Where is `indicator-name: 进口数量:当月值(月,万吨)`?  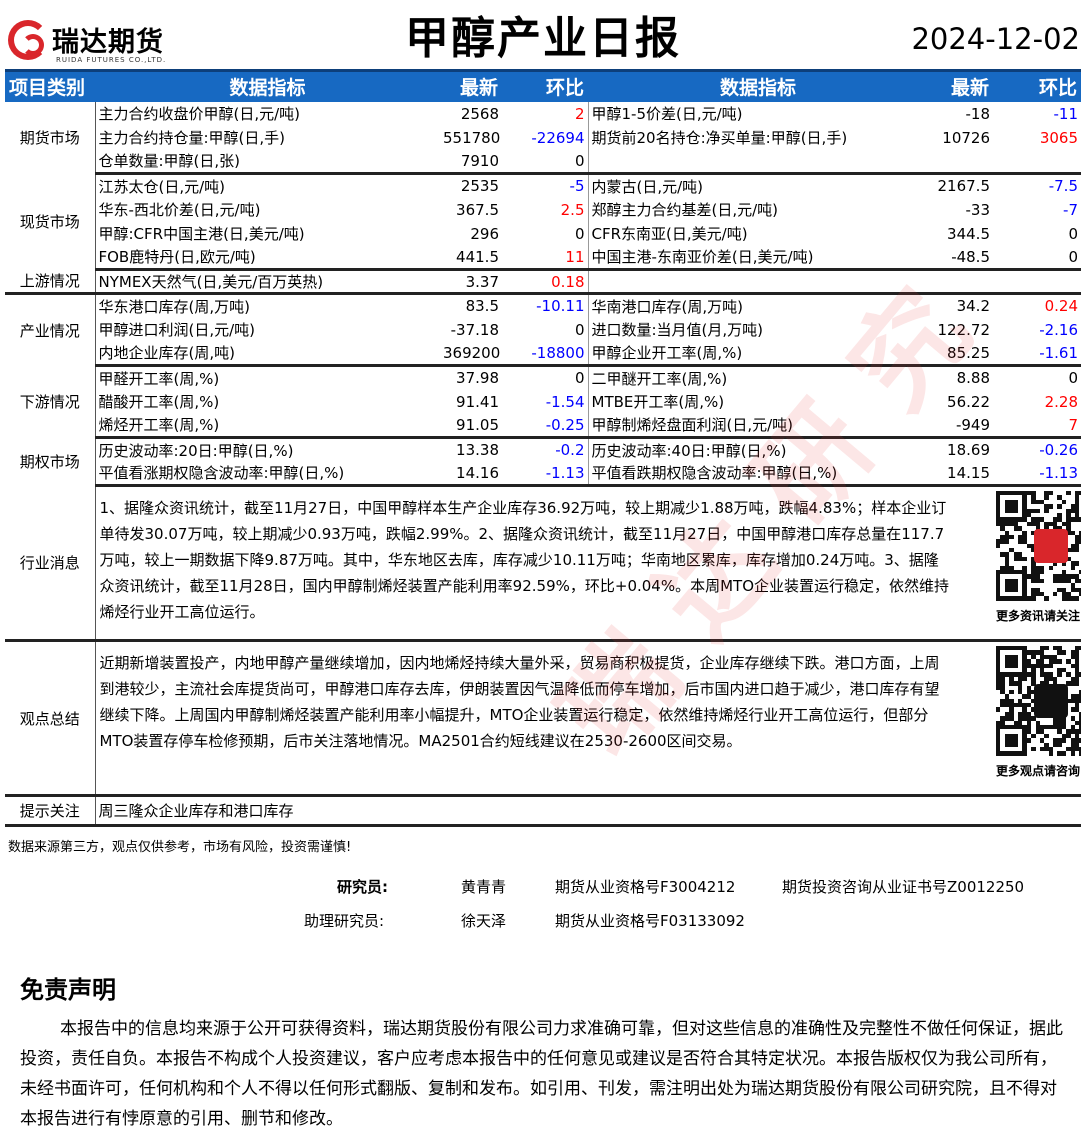 indicator-name: 进口数量:当月值(月,万吨) is located at coordinates (677, 330).